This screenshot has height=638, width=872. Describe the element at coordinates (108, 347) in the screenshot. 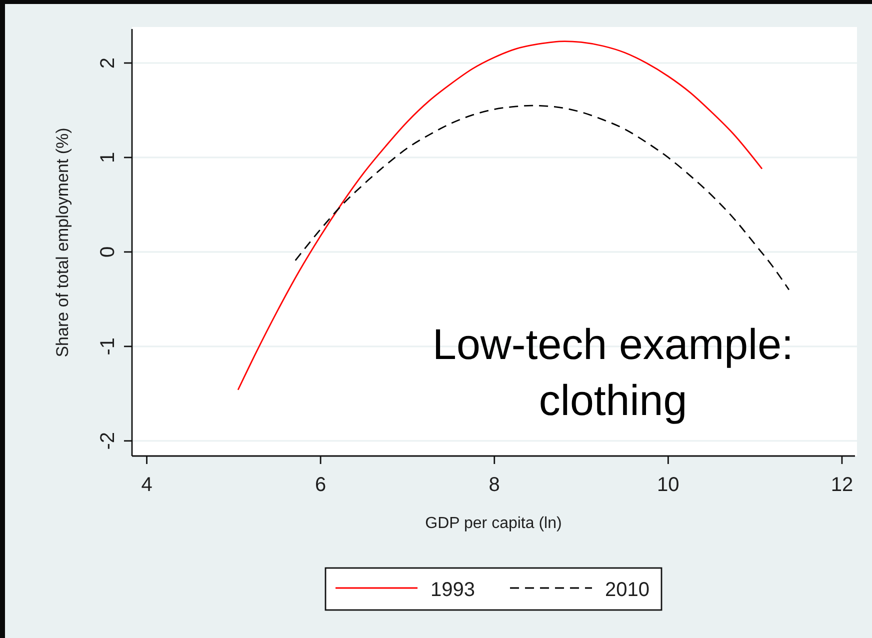

I see `y-tick-label: -1` at that location.